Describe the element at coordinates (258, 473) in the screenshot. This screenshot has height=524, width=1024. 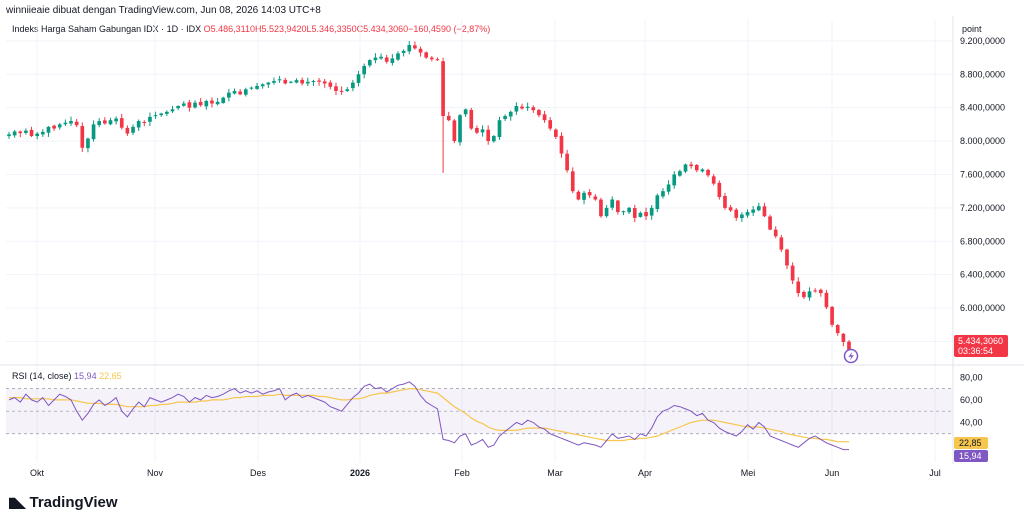
I see `time-tick-label: Des` at that location.